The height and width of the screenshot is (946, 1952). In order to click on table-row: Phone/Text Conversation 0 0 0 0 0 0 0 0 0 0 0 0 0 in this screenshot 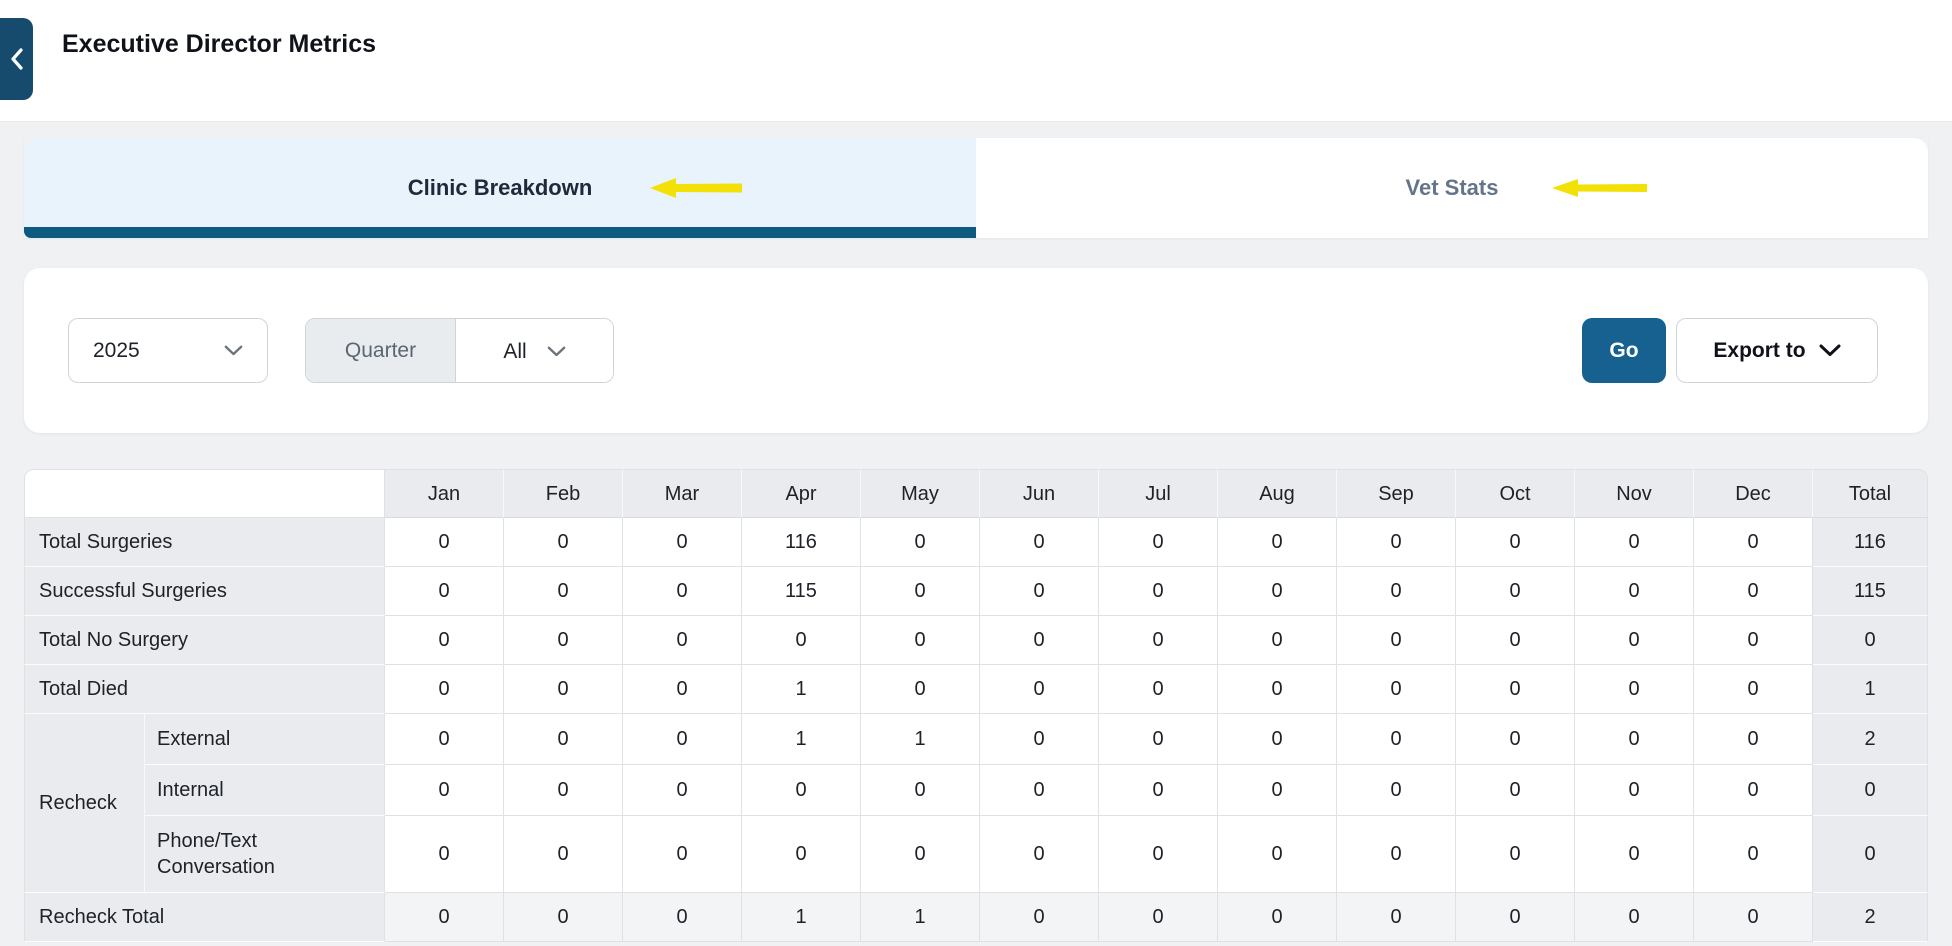, I will do `click(976, 854)`.